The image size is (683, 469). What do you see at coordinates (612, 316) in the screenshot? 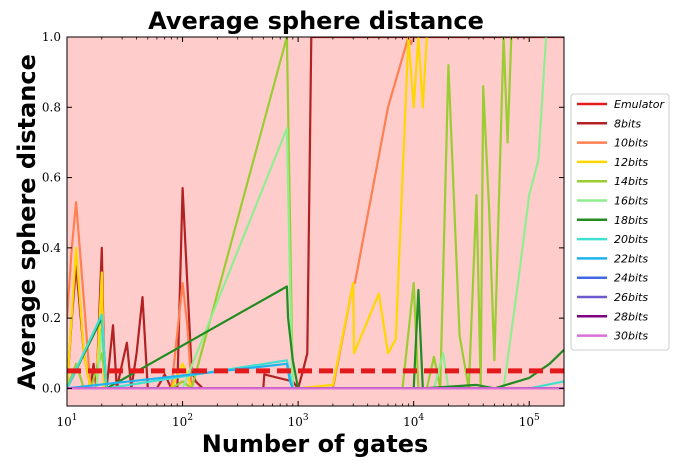
I see `legend-entry-28bits: 28bits` at bounding box center [612, 316].